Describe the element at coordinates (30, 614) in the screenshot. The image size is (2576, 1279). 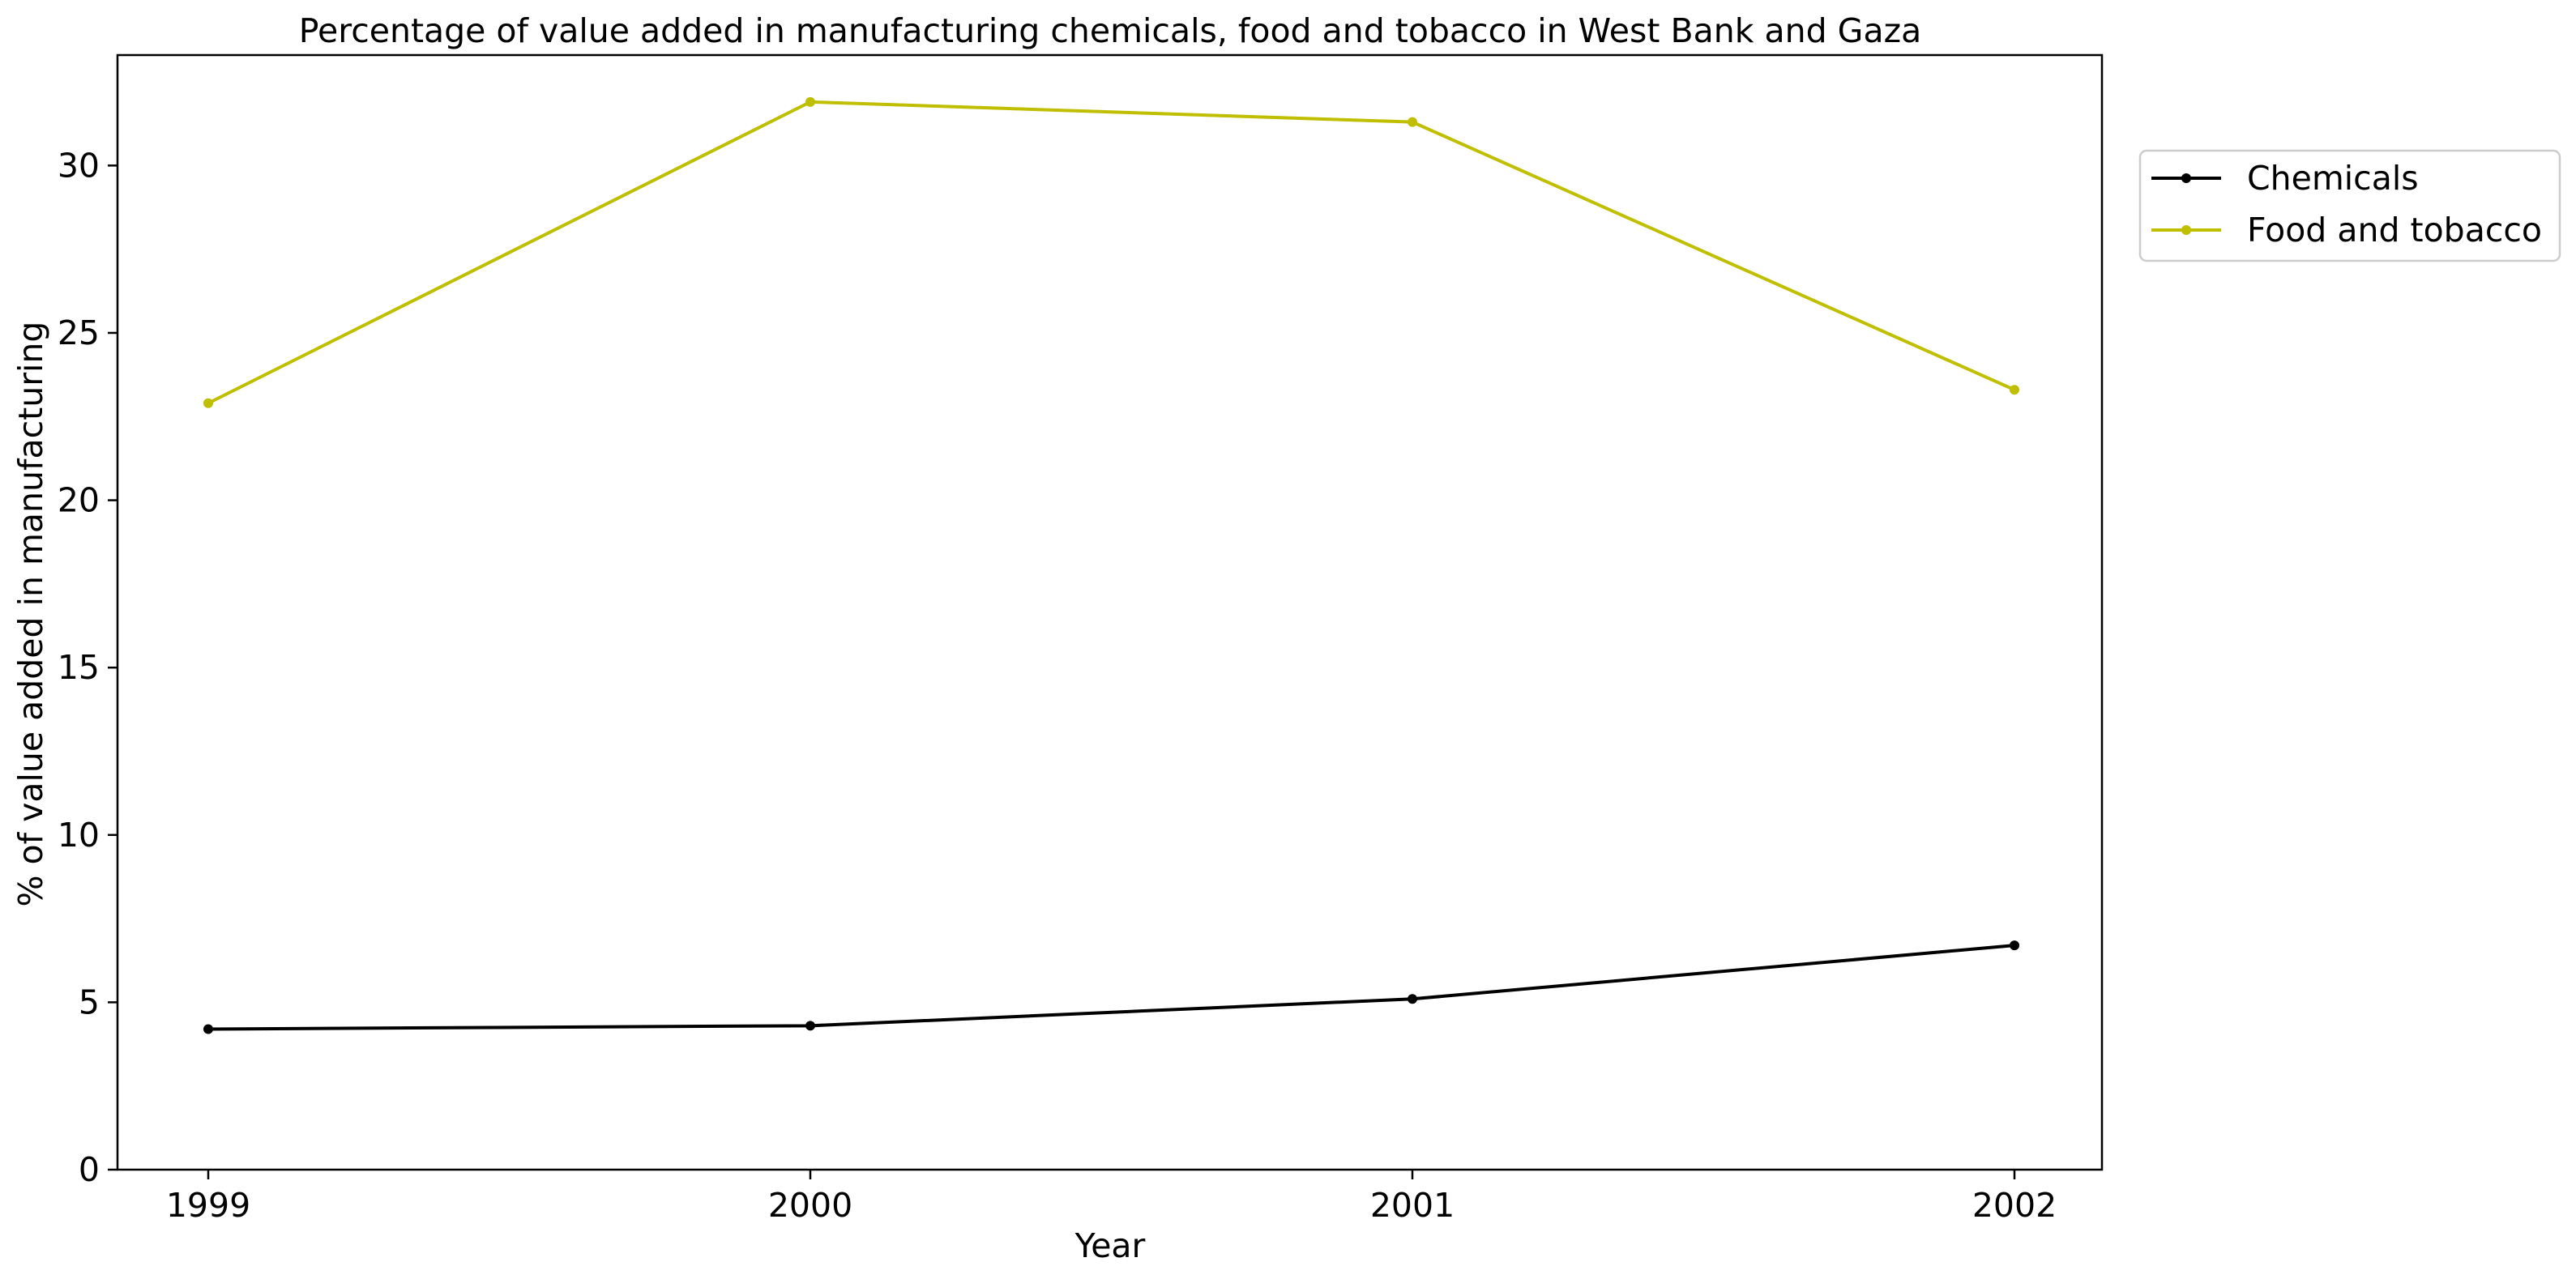
I see `y-axis-label: % of value added in manufacturing` at that location.